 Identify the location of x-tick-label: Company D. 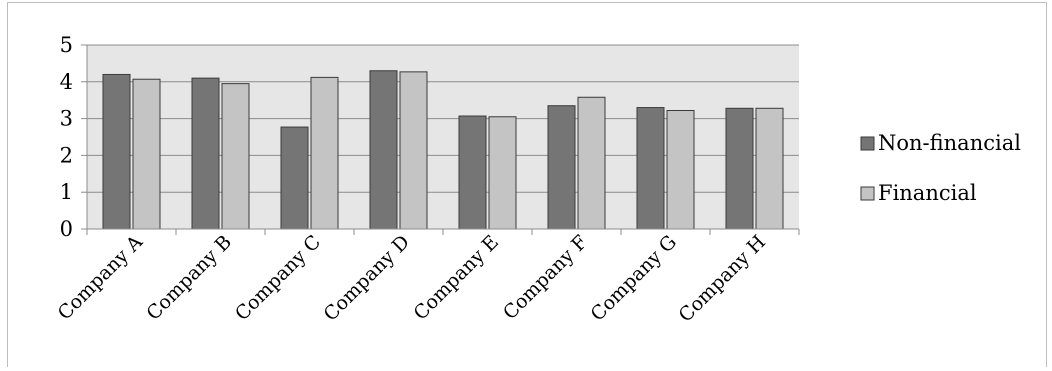
(366, 278).